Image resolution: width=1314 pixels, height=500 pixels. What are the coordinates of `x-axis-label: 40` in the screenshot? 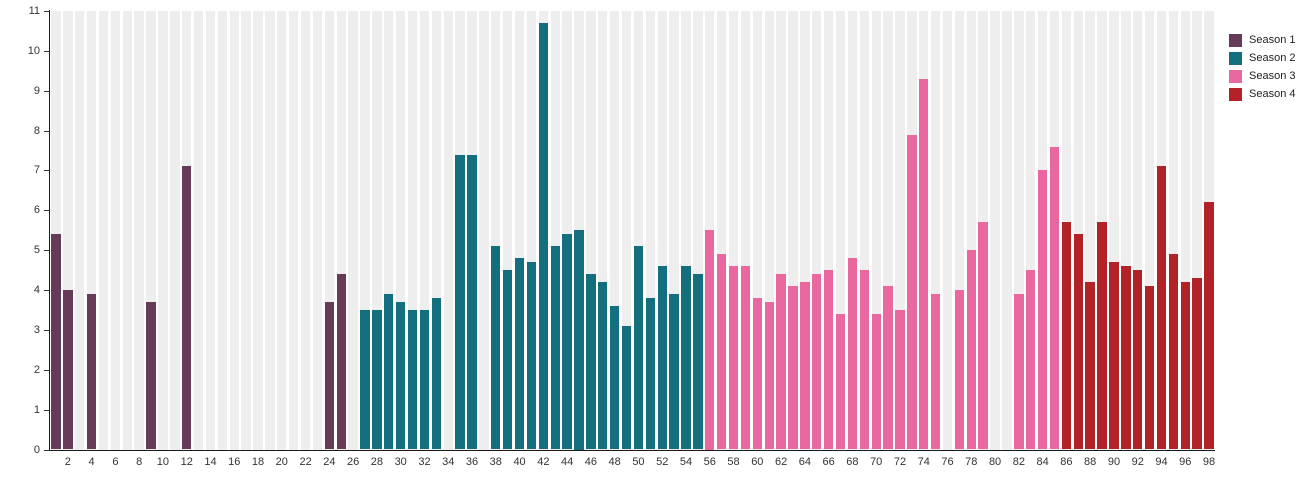 It's located at (519, 461).